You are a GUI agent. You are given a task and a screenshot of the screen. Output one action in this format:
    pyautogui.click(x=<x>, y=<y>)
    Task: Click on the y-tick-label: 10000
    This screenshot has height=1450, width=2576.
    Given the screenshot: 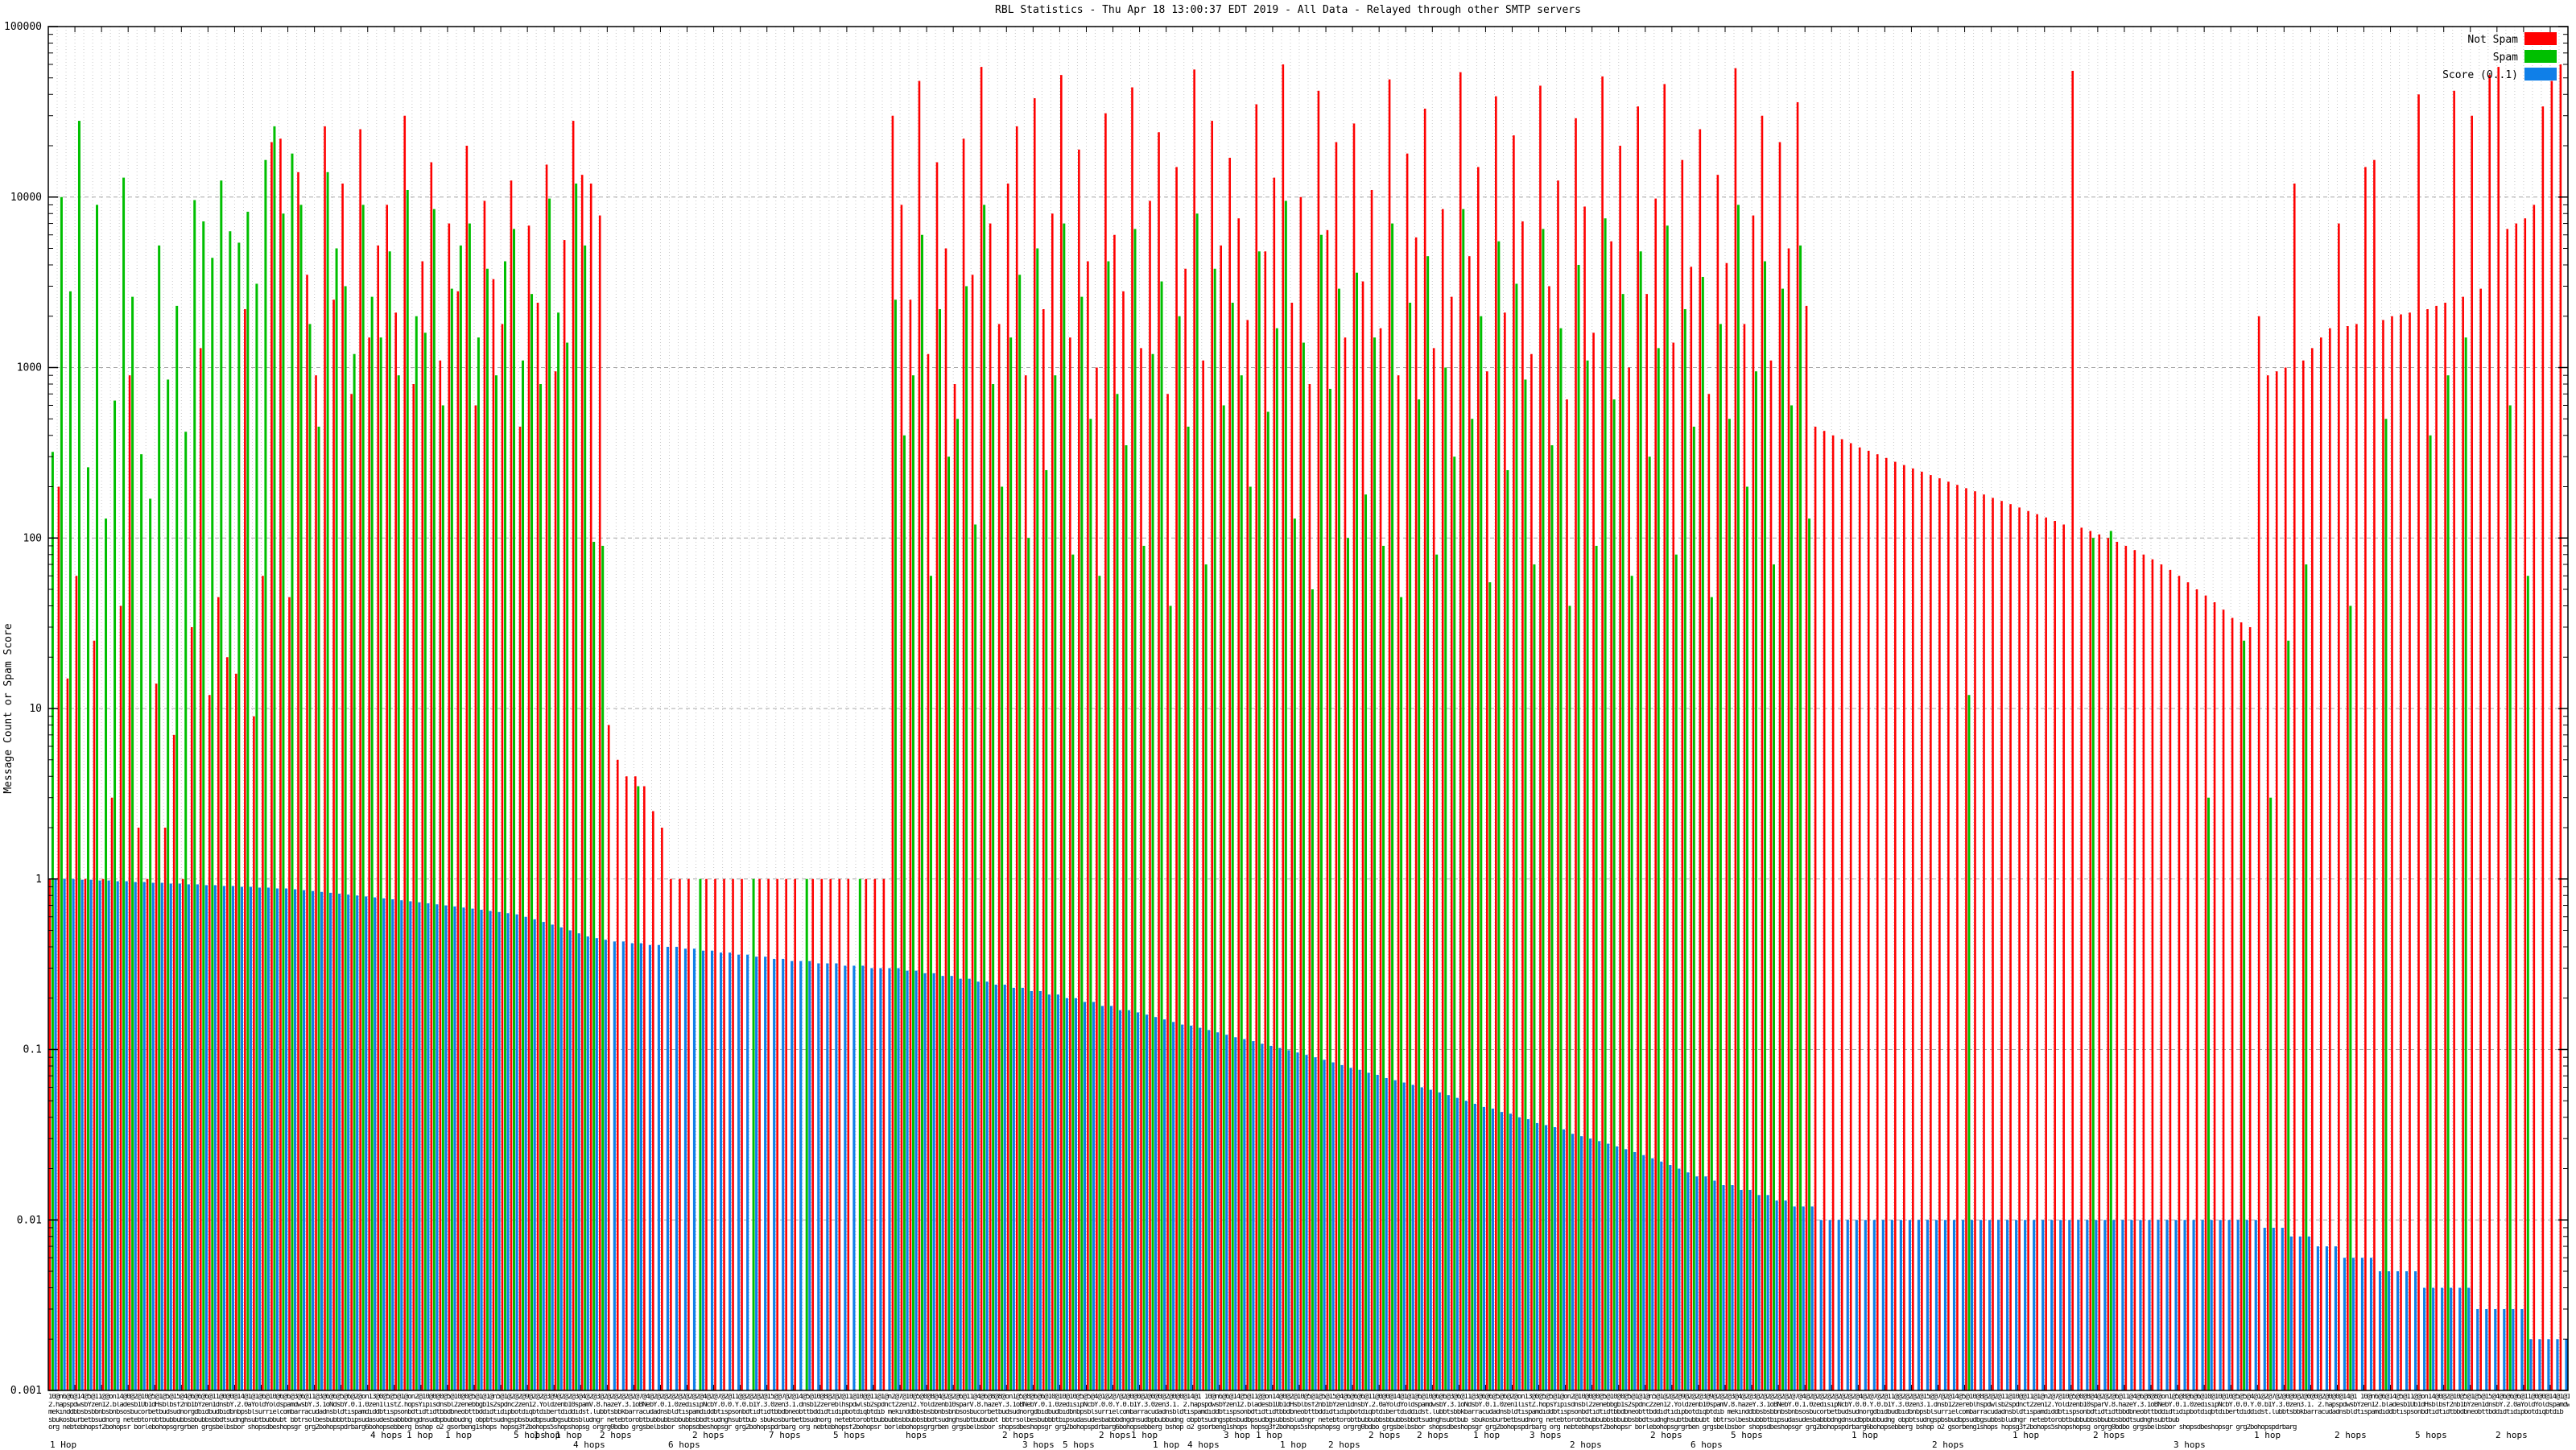 What is the action you would take?
    pyautogui.click(x=26, y=198)
    